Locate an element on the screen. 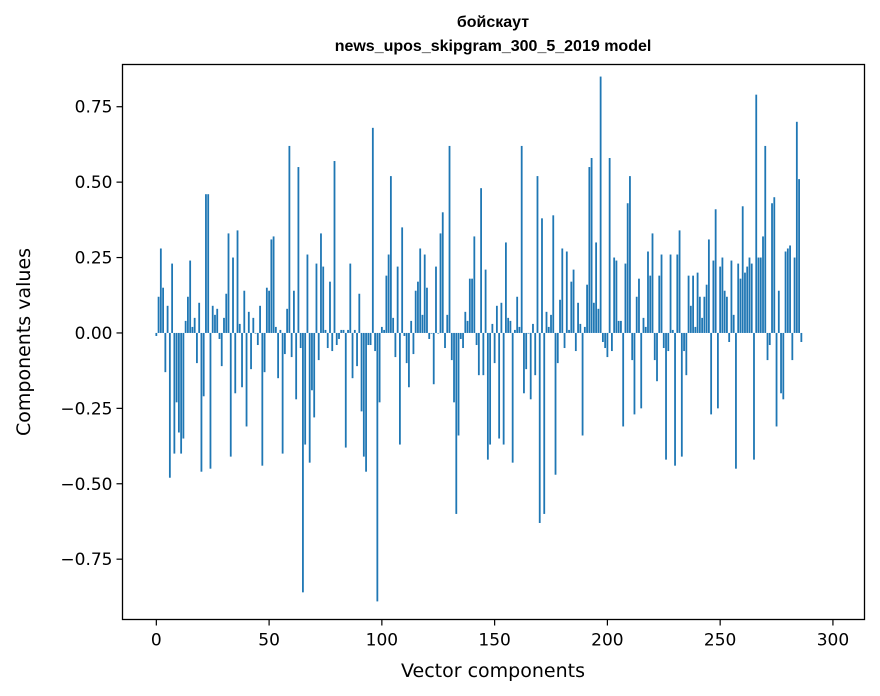 The image size is (880, 696). x-tick-label: 150 is located at coordinates (494, 641).